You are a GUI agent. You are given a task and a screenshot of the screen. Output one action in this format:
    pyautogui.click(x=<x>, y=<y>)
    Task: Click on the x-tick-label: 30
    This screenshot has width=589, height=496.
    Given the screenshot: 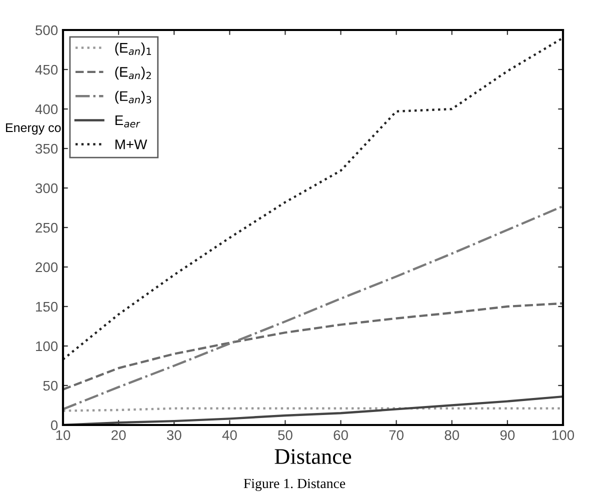 What is the action you would take?
    pyautogui.click(x=174, y=435)
    